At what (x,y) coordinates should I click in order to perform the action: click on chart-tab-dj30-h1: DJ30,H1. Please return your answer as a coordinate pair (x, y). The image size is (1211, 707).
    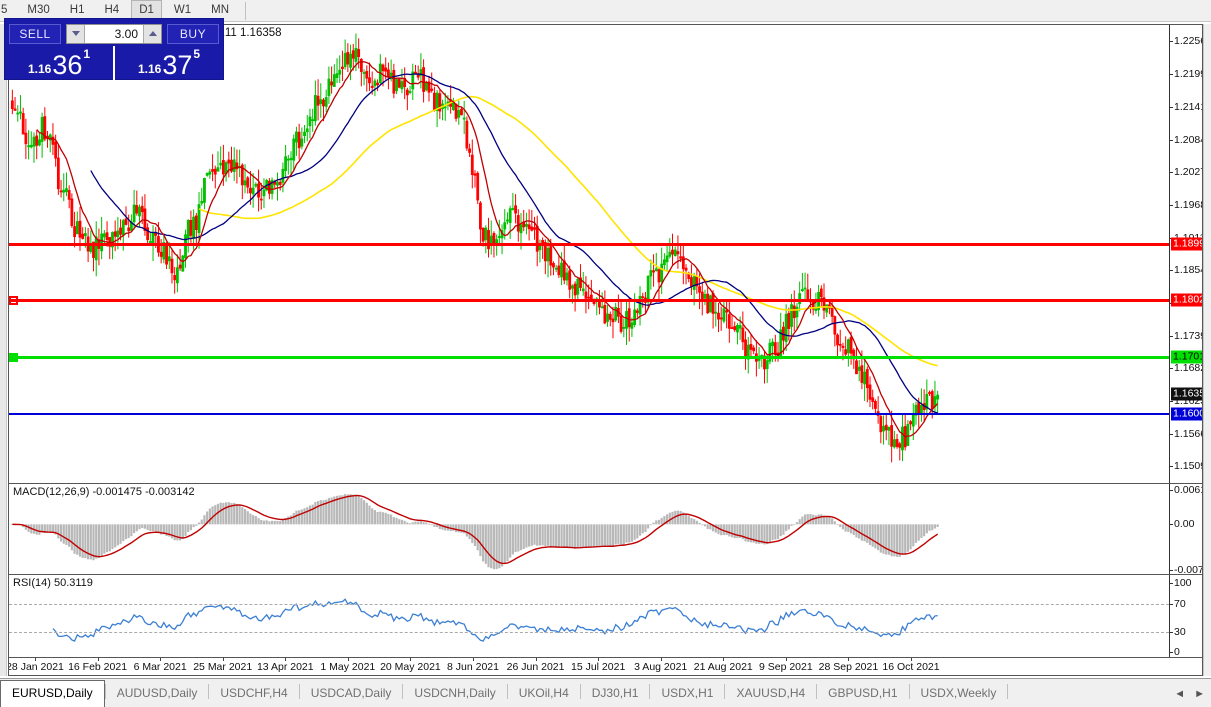
    Looking at the image, I should click on (615, 693).